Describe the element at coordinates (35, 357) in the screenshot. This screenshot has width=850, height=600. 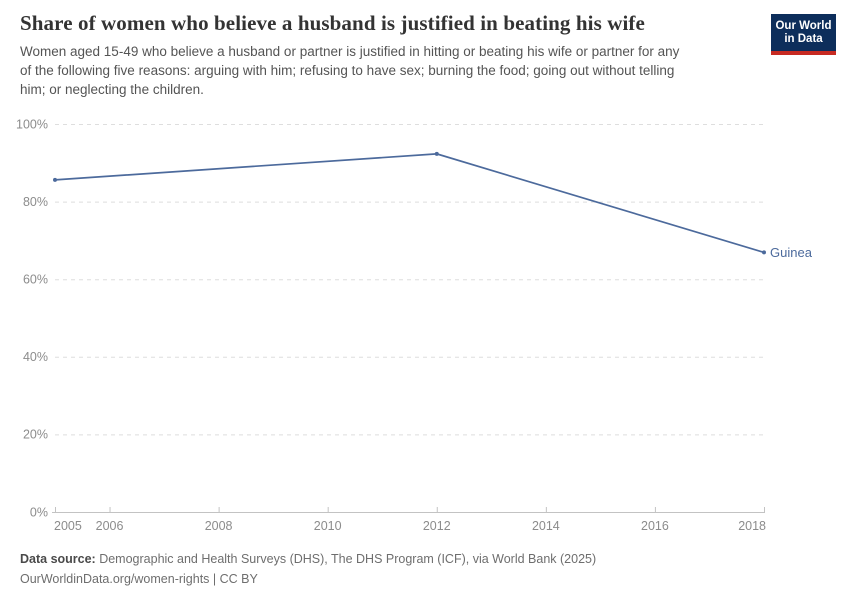
I see `y-tick-label: 40%` at that location.